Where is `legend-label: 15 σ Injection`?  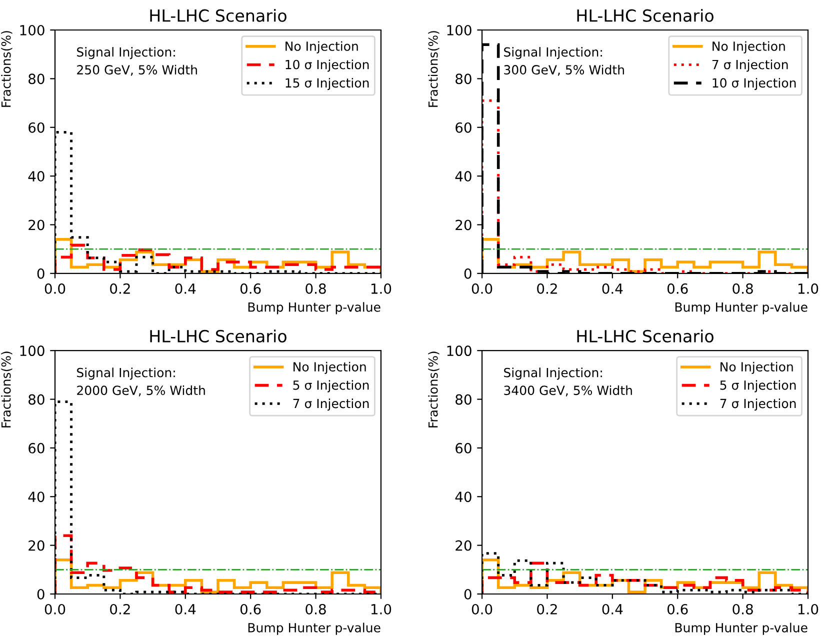 legend-label: 15 σ Injection is located at coordinates (327, 84).